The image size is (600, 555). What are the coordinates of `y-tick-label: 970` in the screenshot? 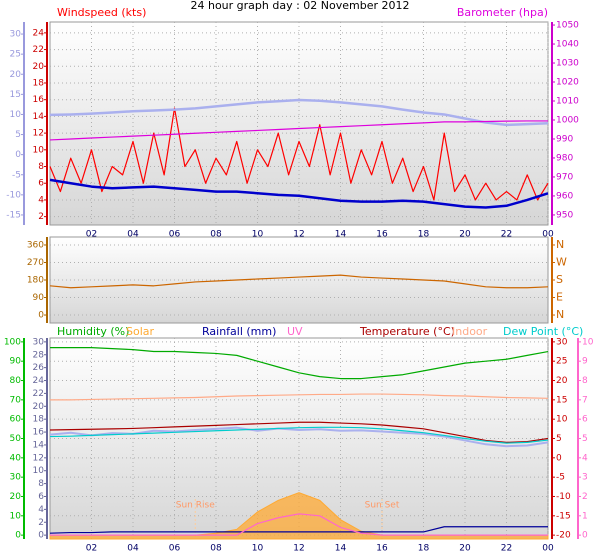 It's located at (564, 177).